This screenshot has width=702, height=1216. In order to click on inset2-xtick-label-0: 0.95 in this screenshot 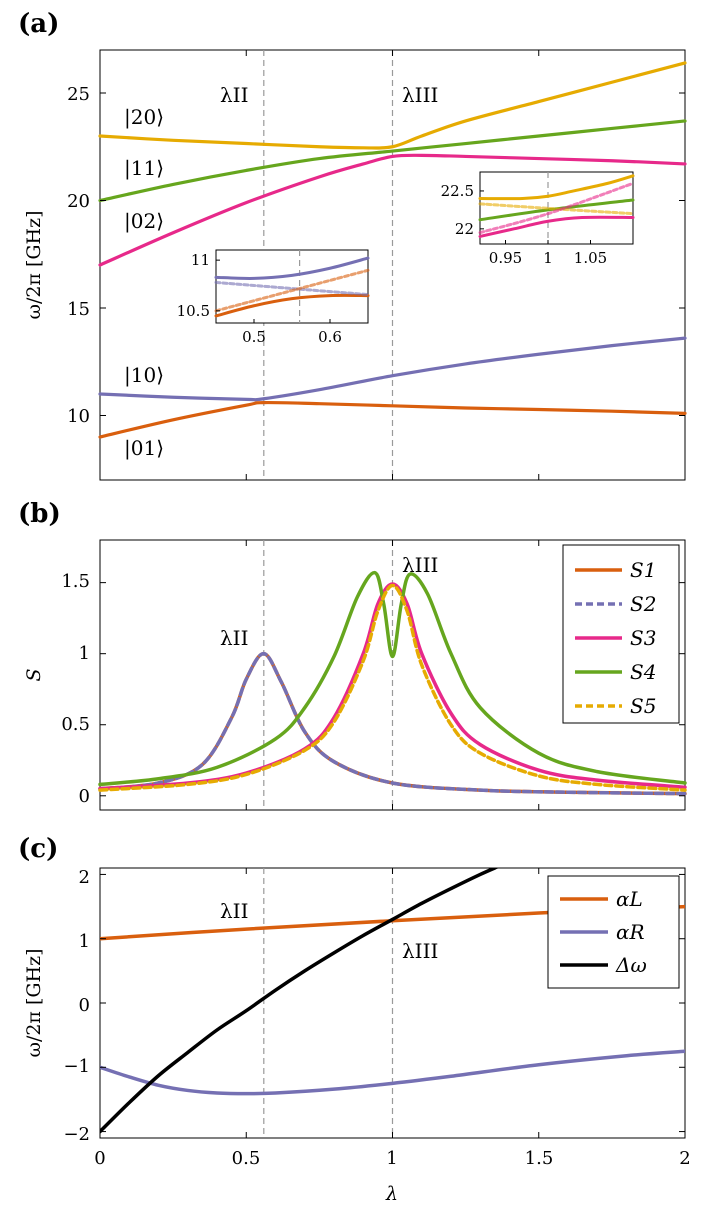, I will do `click(505, 258)`.